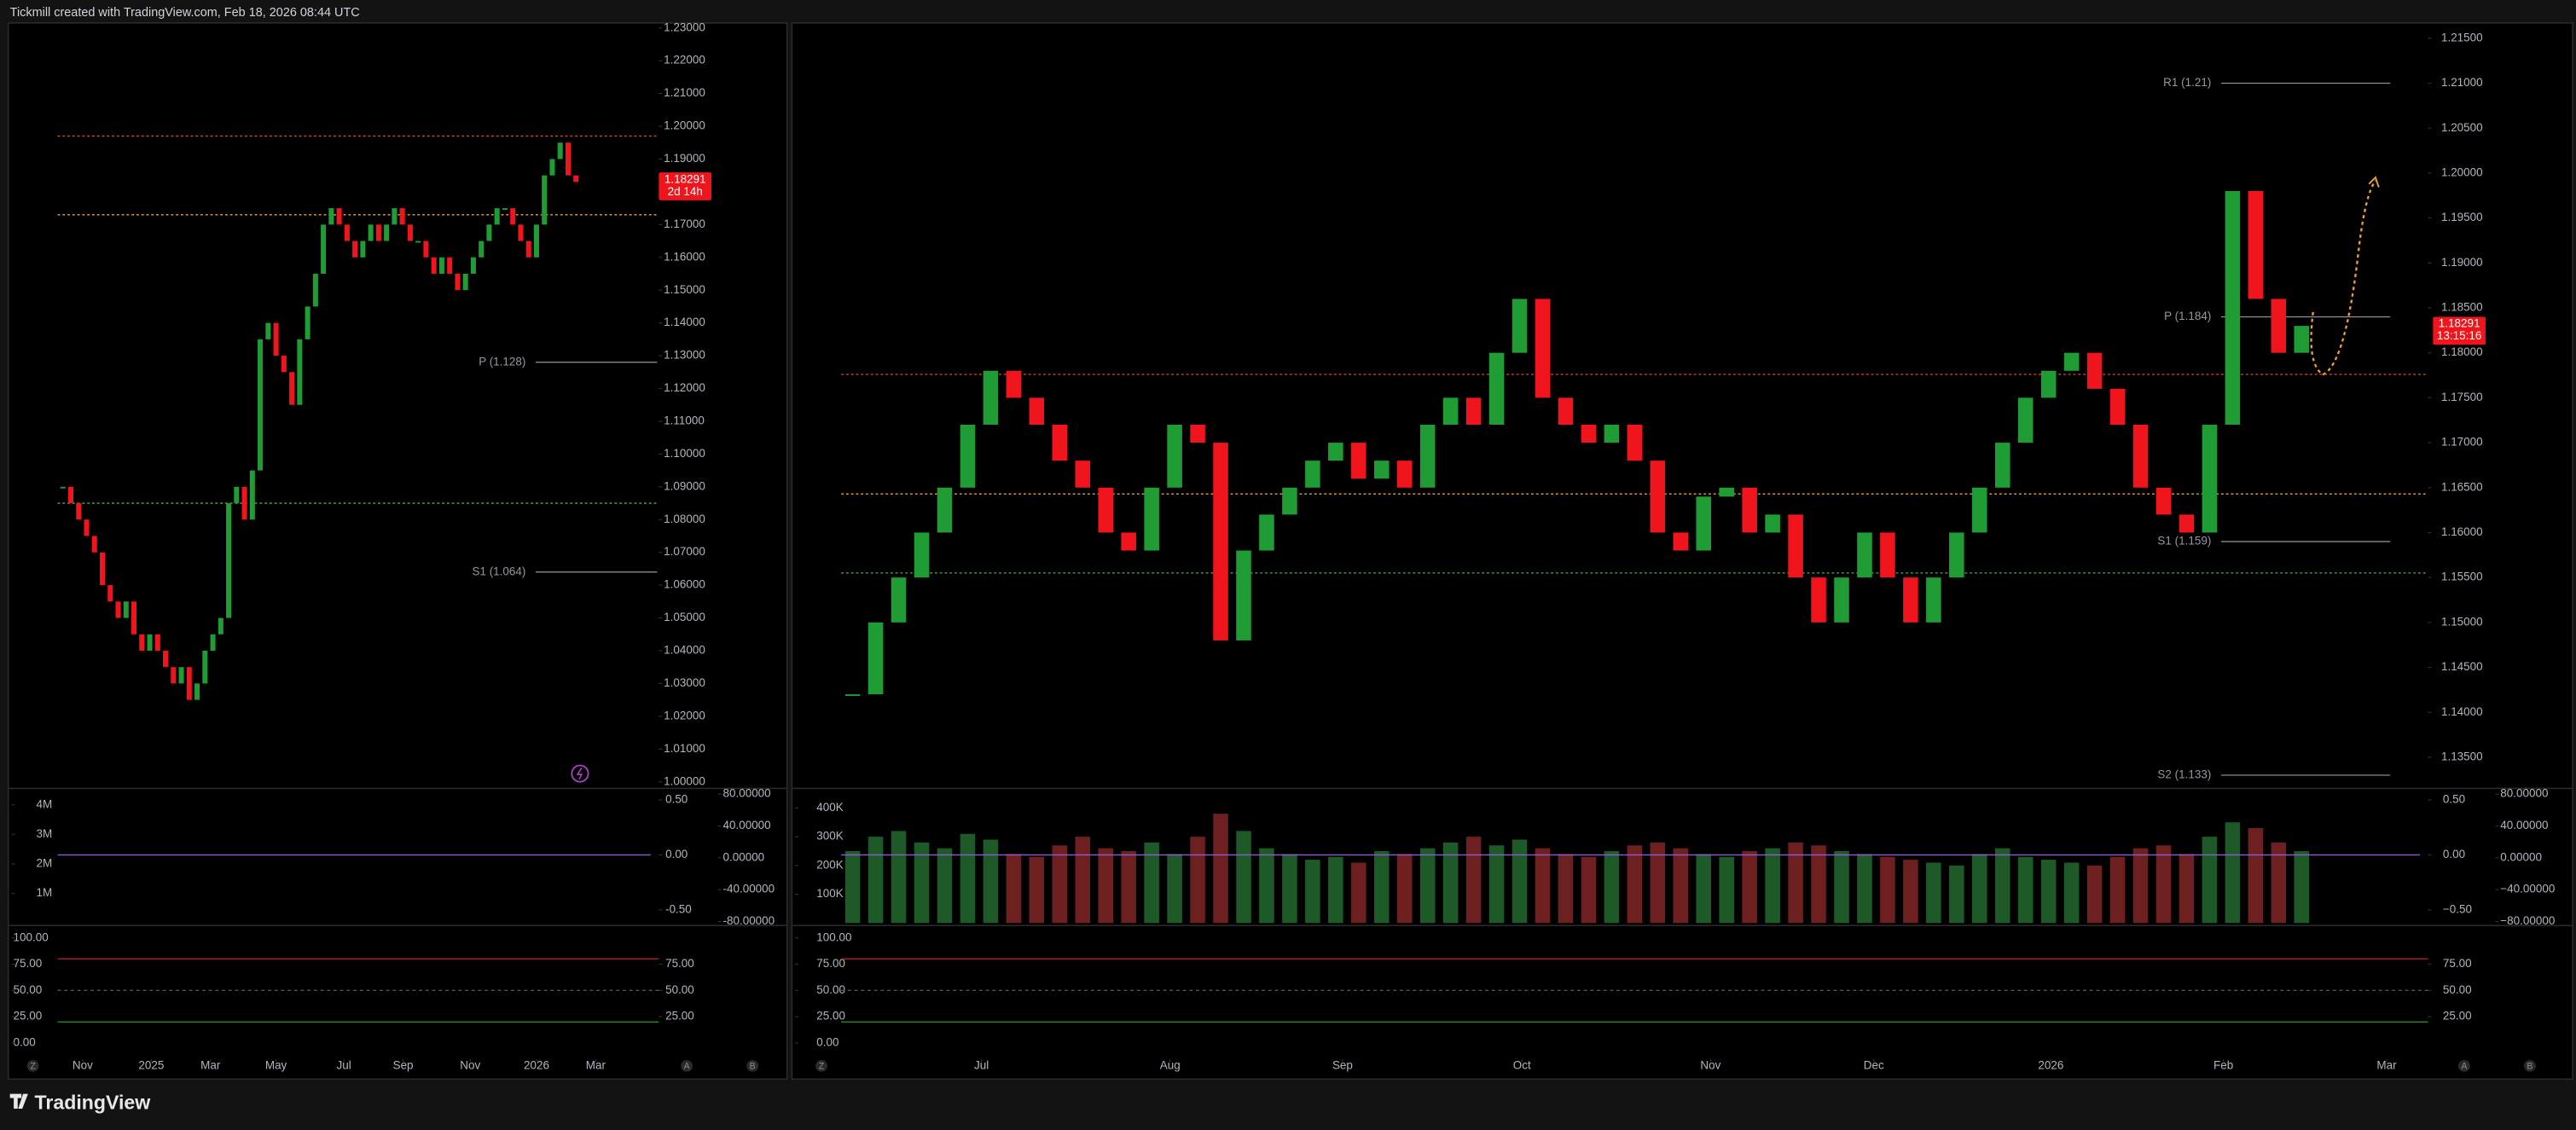 The image size is (2576, 1130). I want to click on axis-label: 1.17000, so click(684, 223).